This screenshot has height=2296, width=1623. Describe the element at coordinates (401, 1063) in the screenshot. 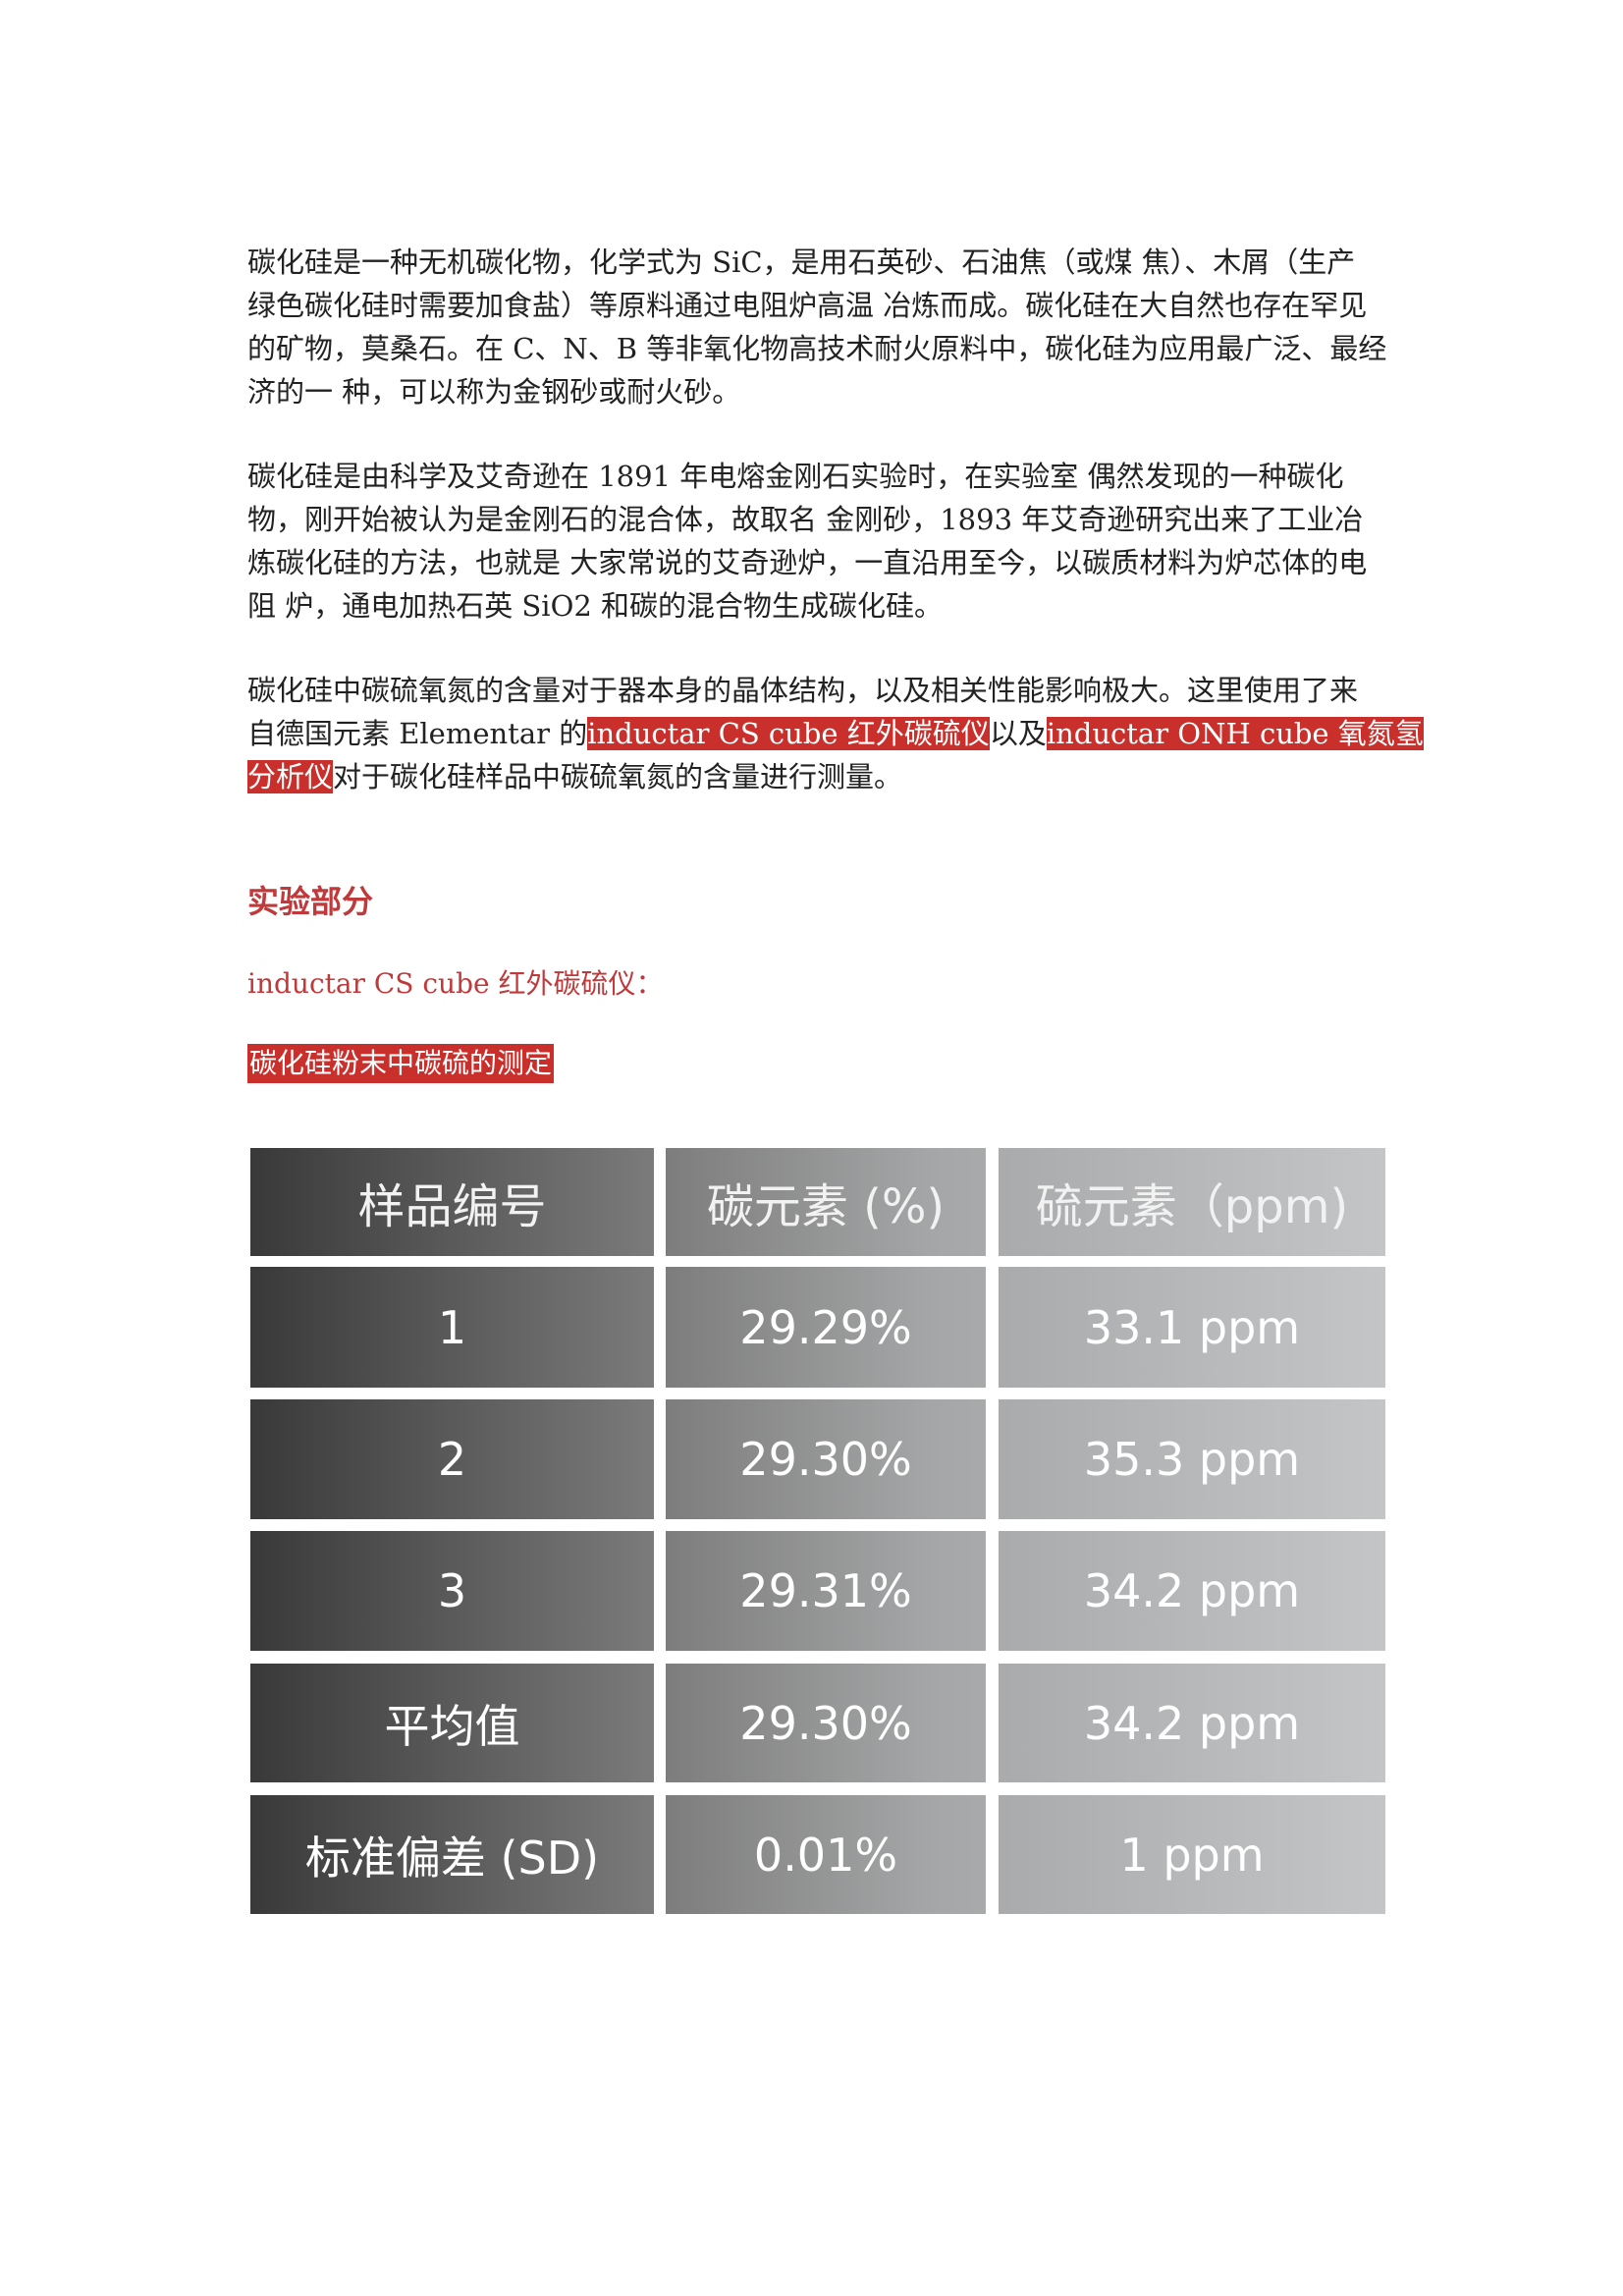

I see `test-label: 碳化硅粉末中碳硫的测定` at that location.